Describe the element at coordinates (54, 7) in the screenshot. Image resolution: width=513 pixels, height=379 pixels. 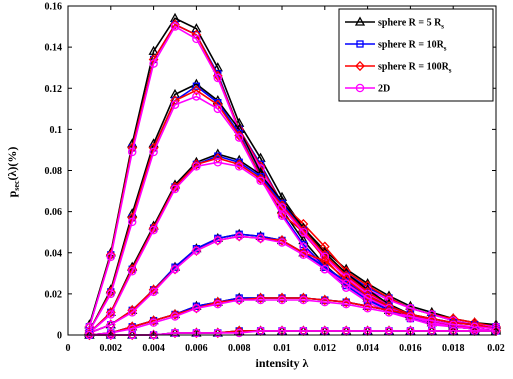
I see `y-tick-label: 0.16` at that location.